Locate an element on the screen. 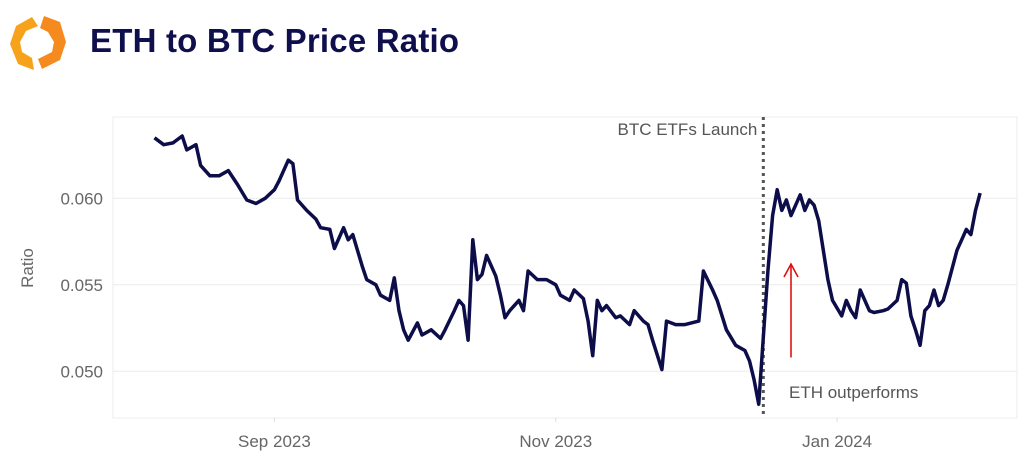 Image resolution: width=1029 pixels, height=471 pixels. y-tick-label: 0.060 is located at coordinates (81, 198).